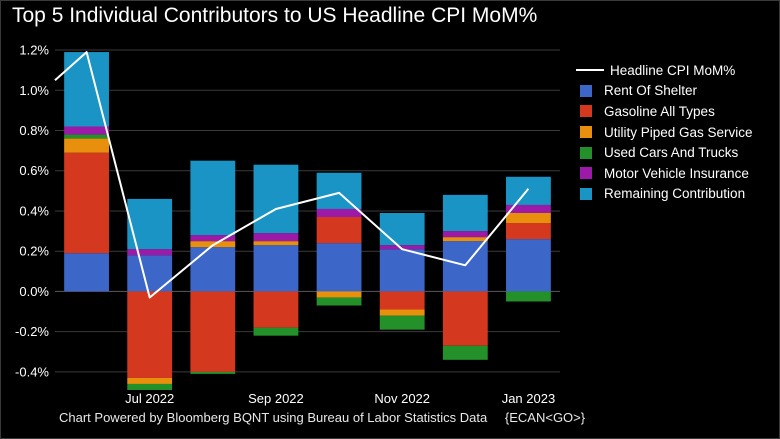 This screenshot has height=439, width=780. Describe the element at coordinates (34, 90) in the screenshot. I see `y-tick-label: 1.0%` at that location.